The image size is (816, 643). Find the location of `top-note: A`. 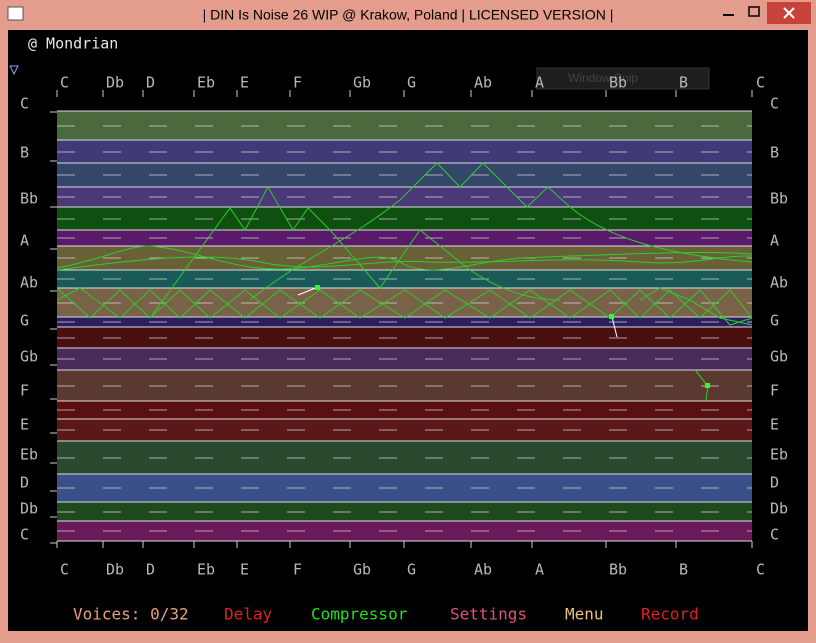

top-note: A is located at coordinates (539, 83).